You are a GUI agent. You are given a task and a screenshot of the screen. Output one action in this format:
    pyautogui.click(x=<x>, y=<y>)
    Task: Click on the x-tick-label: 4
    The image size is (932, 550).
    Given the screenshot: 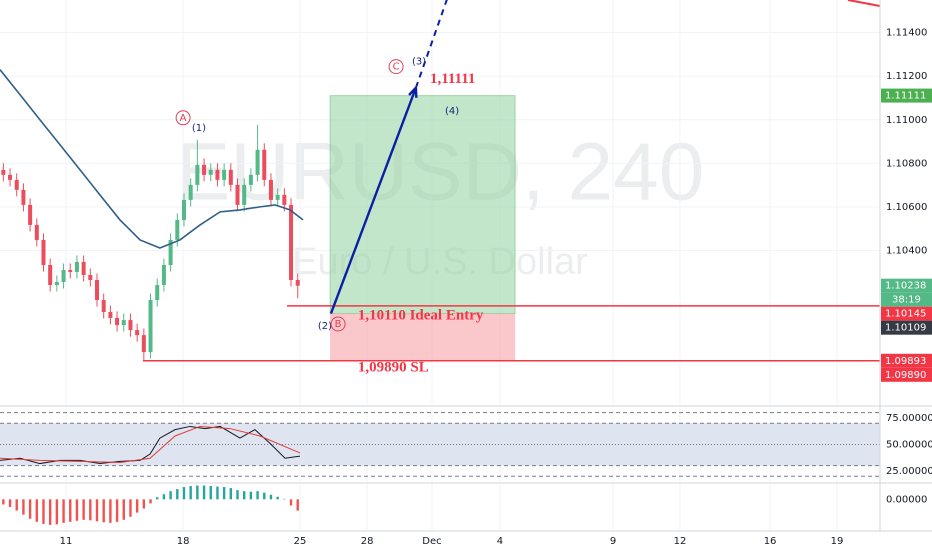 What is the action you would take?
    pyautogui.click(x=500, y=541)
    